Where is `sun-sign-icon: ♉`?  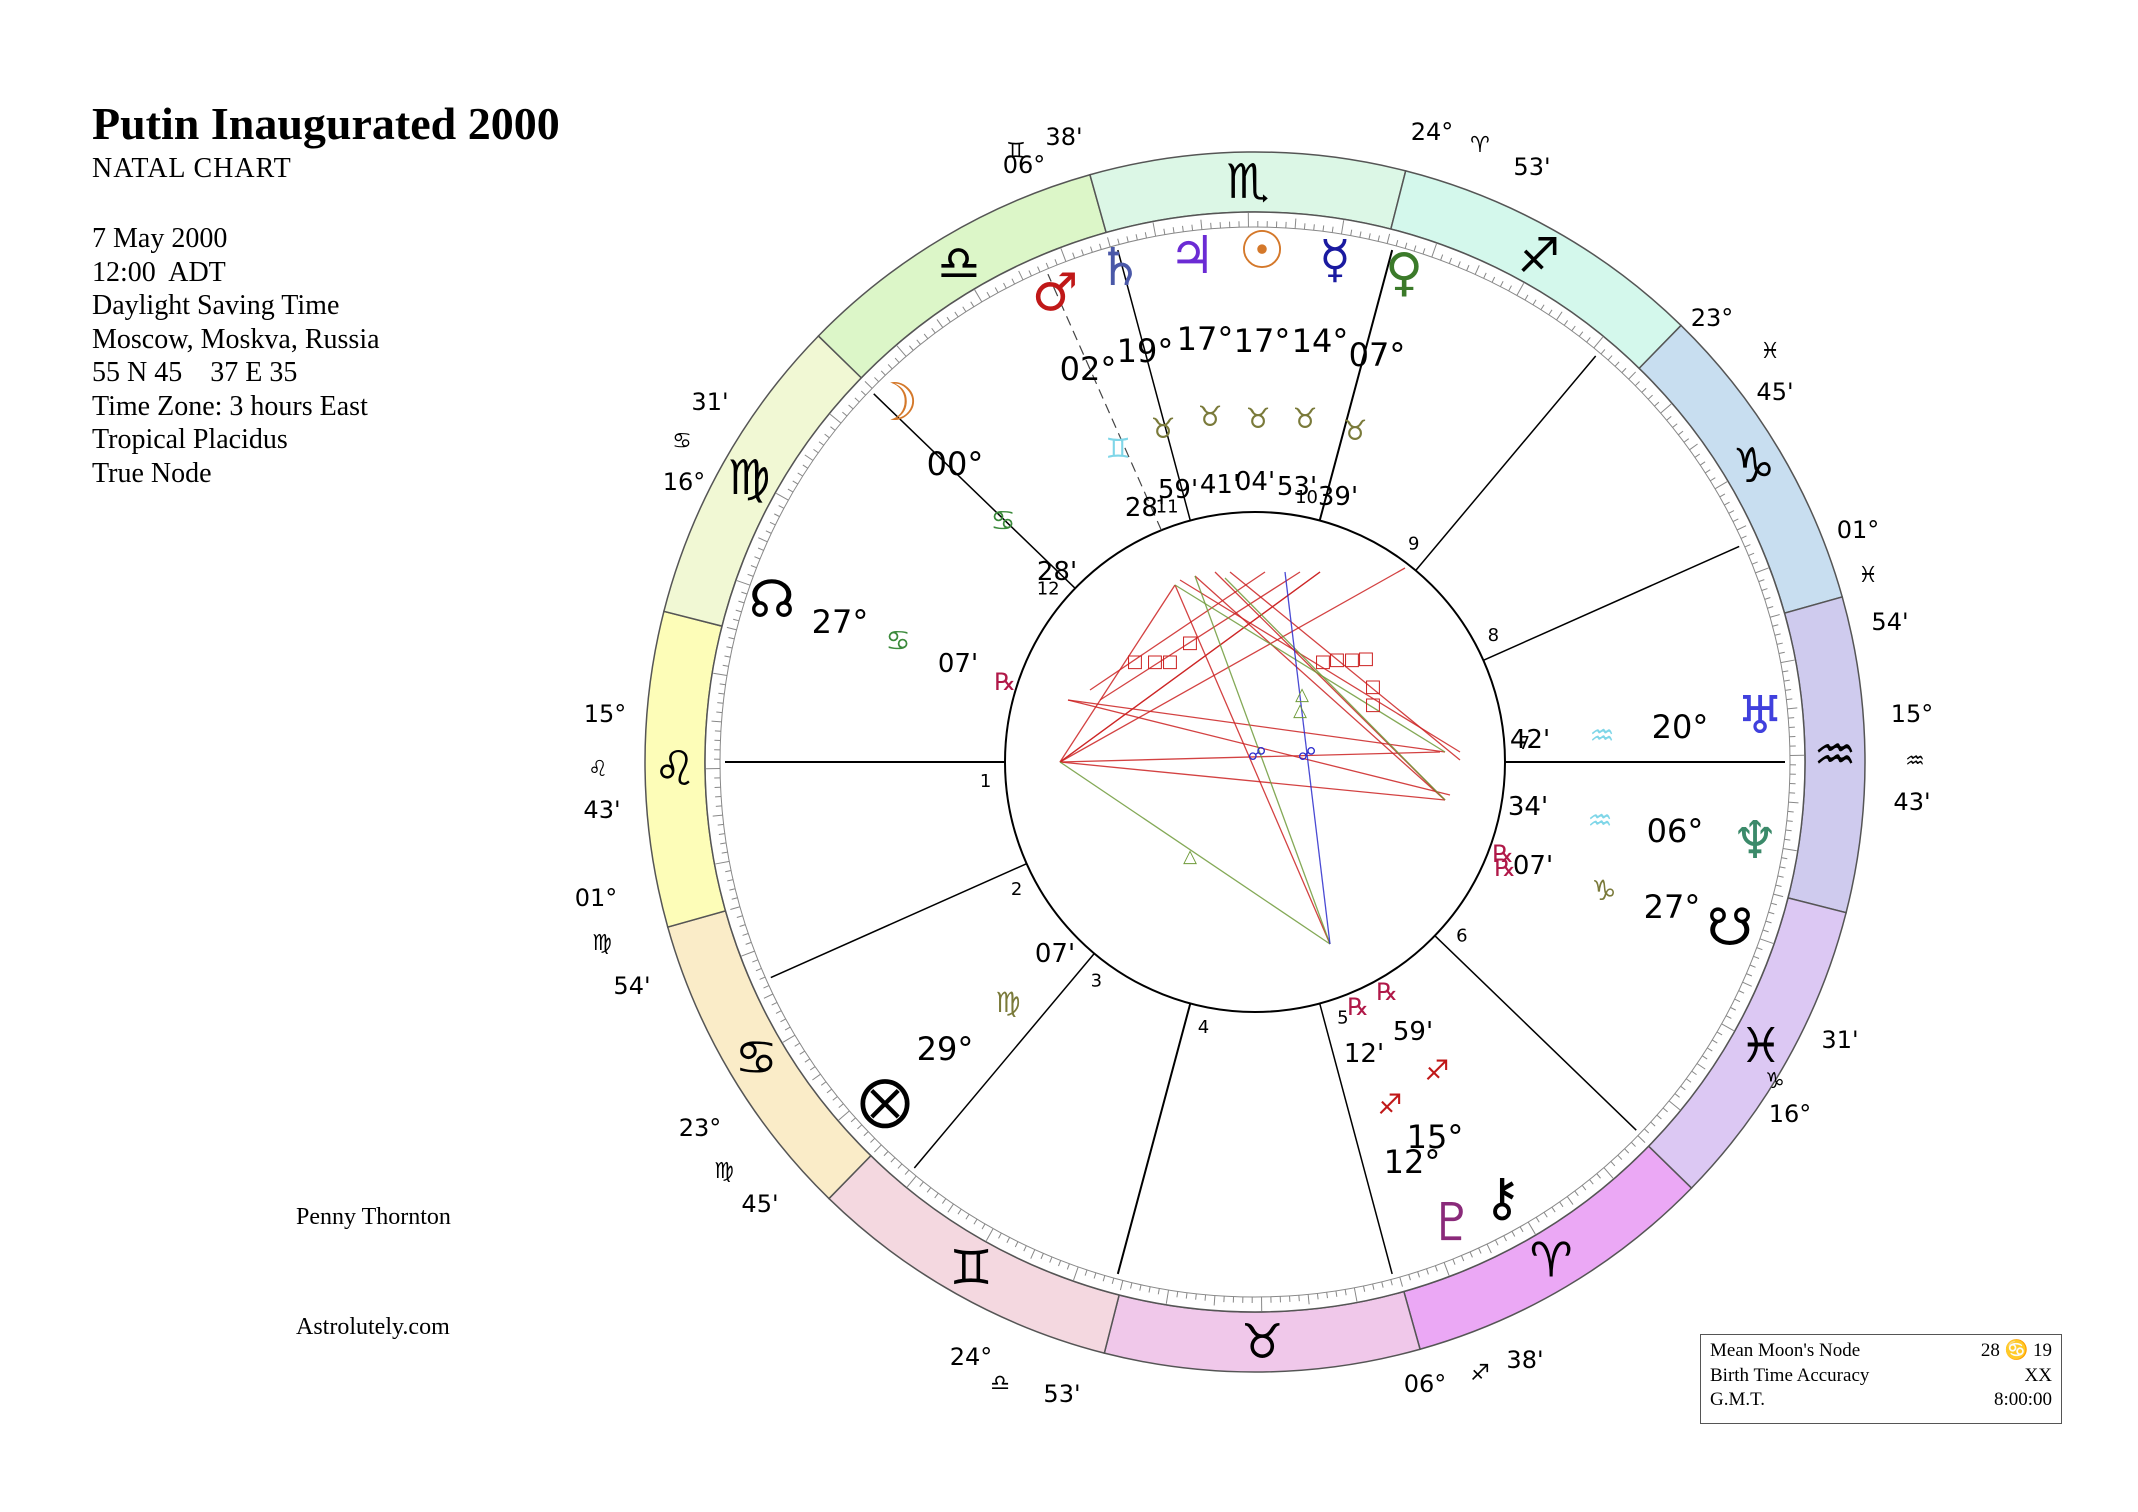 sun-sign-icon: ♉ is located at coordinates (1257, 418).